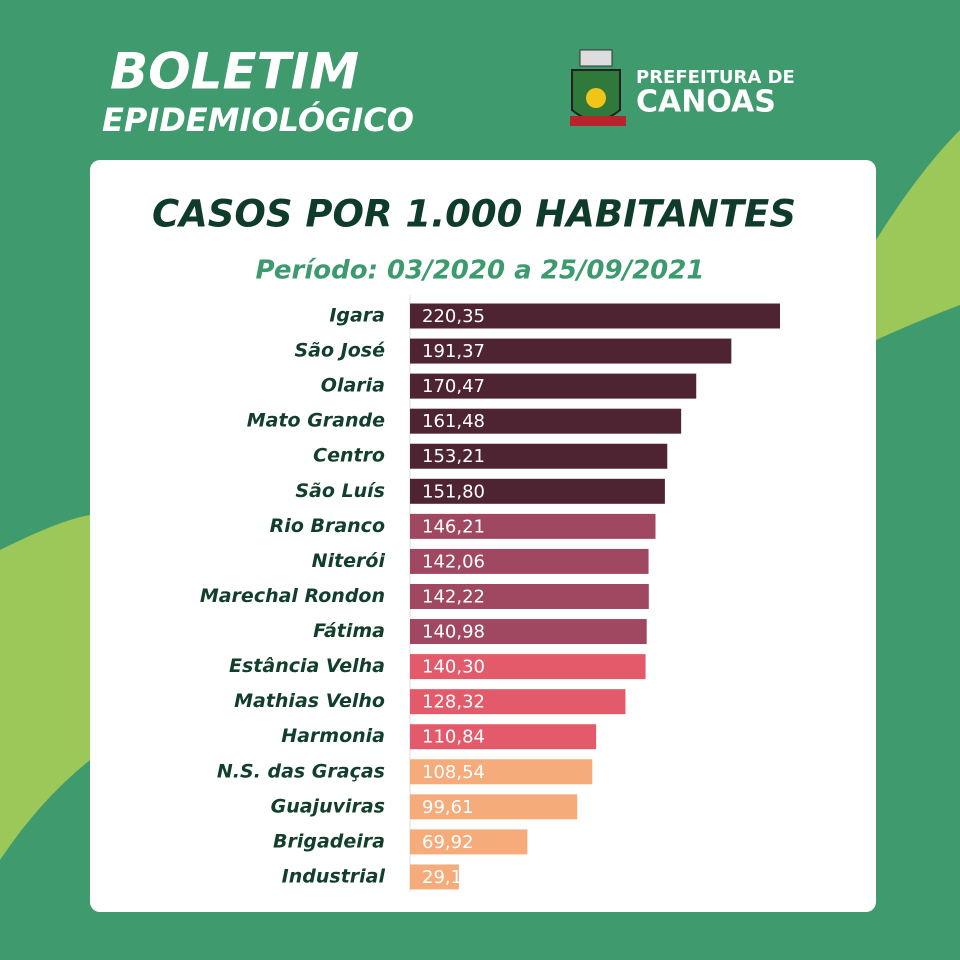 The width and height of the screenshot is (960, 960). I want to click on swoosh-left, so click(45, 687).